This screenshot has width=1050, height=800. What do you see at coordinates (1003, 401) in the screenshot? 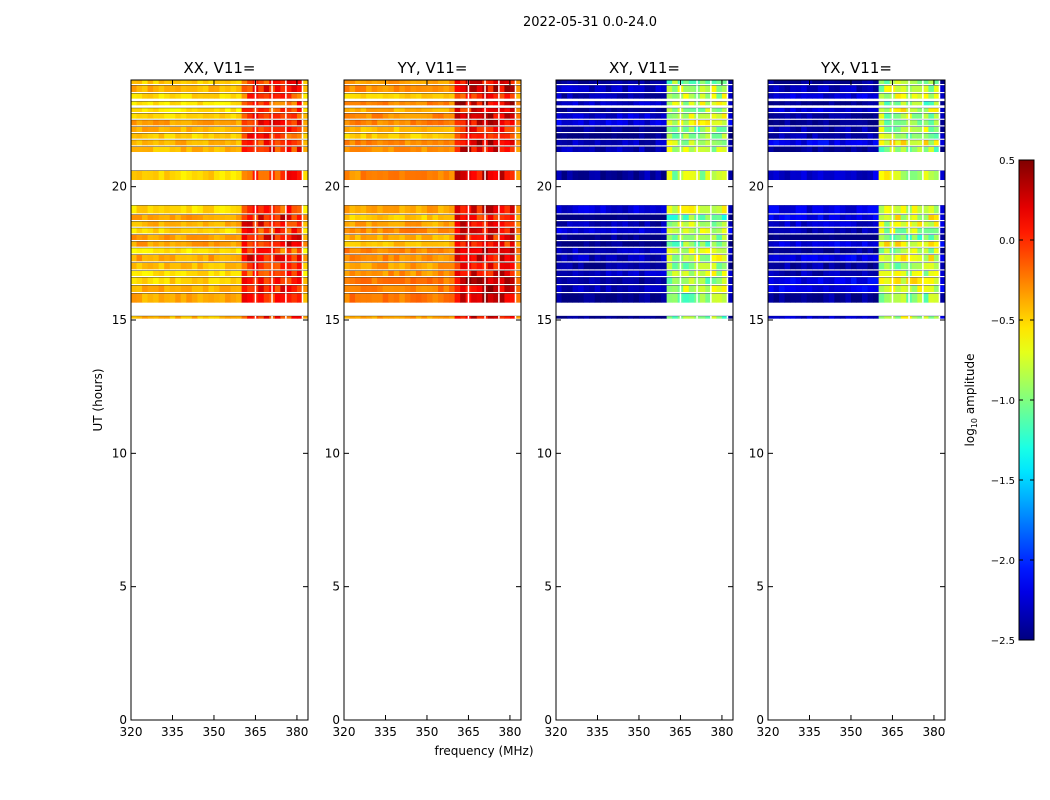
I see `colorbar-tick-label: −1.0` at bounding box center [1003, 401].